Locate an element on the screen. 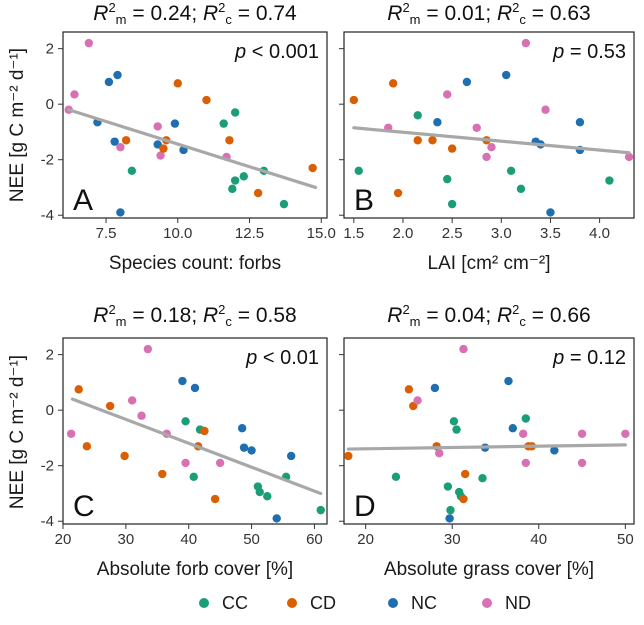 The height and width of the screenshot is (625, 644). x-tick-label: 12.5 is located at coordinates (249, 233).